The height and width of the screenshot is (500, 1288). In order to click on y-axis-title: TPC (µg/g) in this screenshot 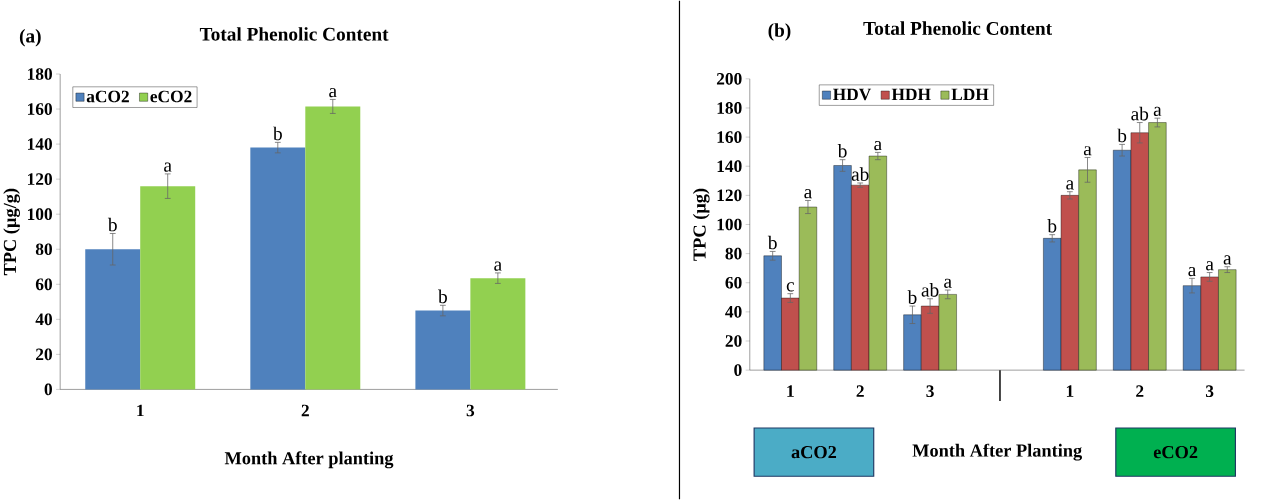, I will do `click(11, 232)`.